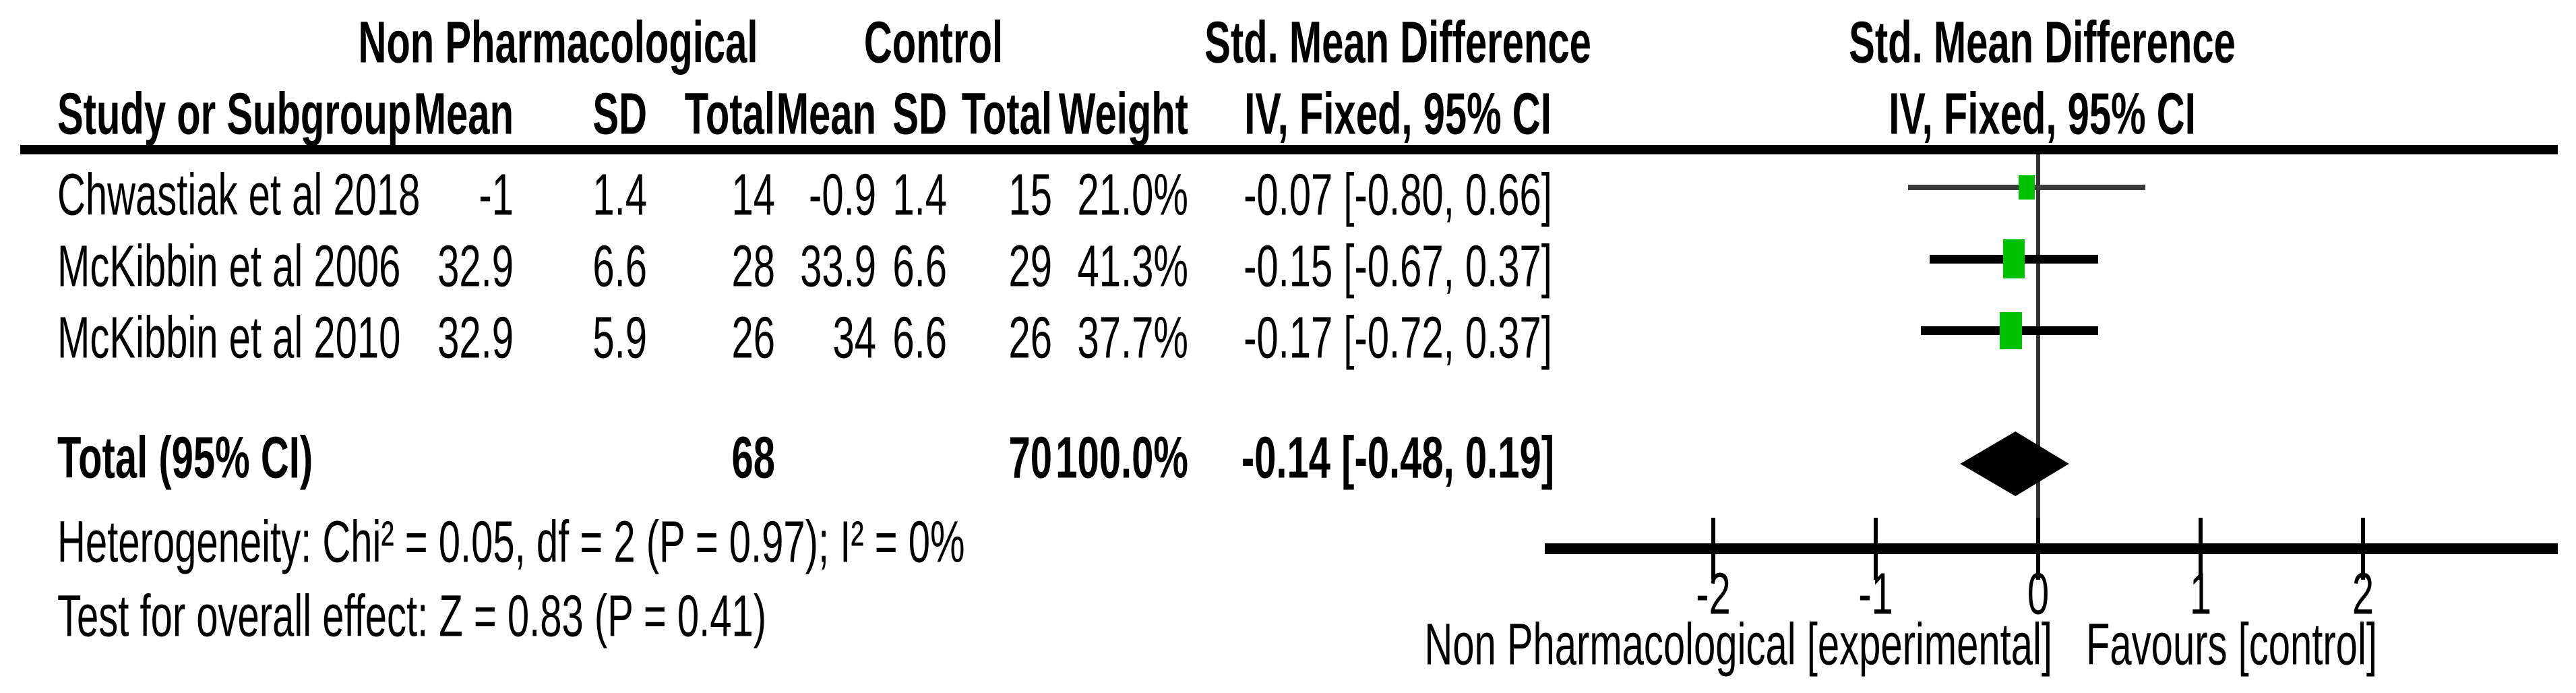 Image resolution: width=2576 pixels, height=693 pixels. What do you see at coordinates (1398, 115) in the screenshot?
I see `col-header-method-left: IV, Fixed, 95% CI` at bounding box center [1398, 115].